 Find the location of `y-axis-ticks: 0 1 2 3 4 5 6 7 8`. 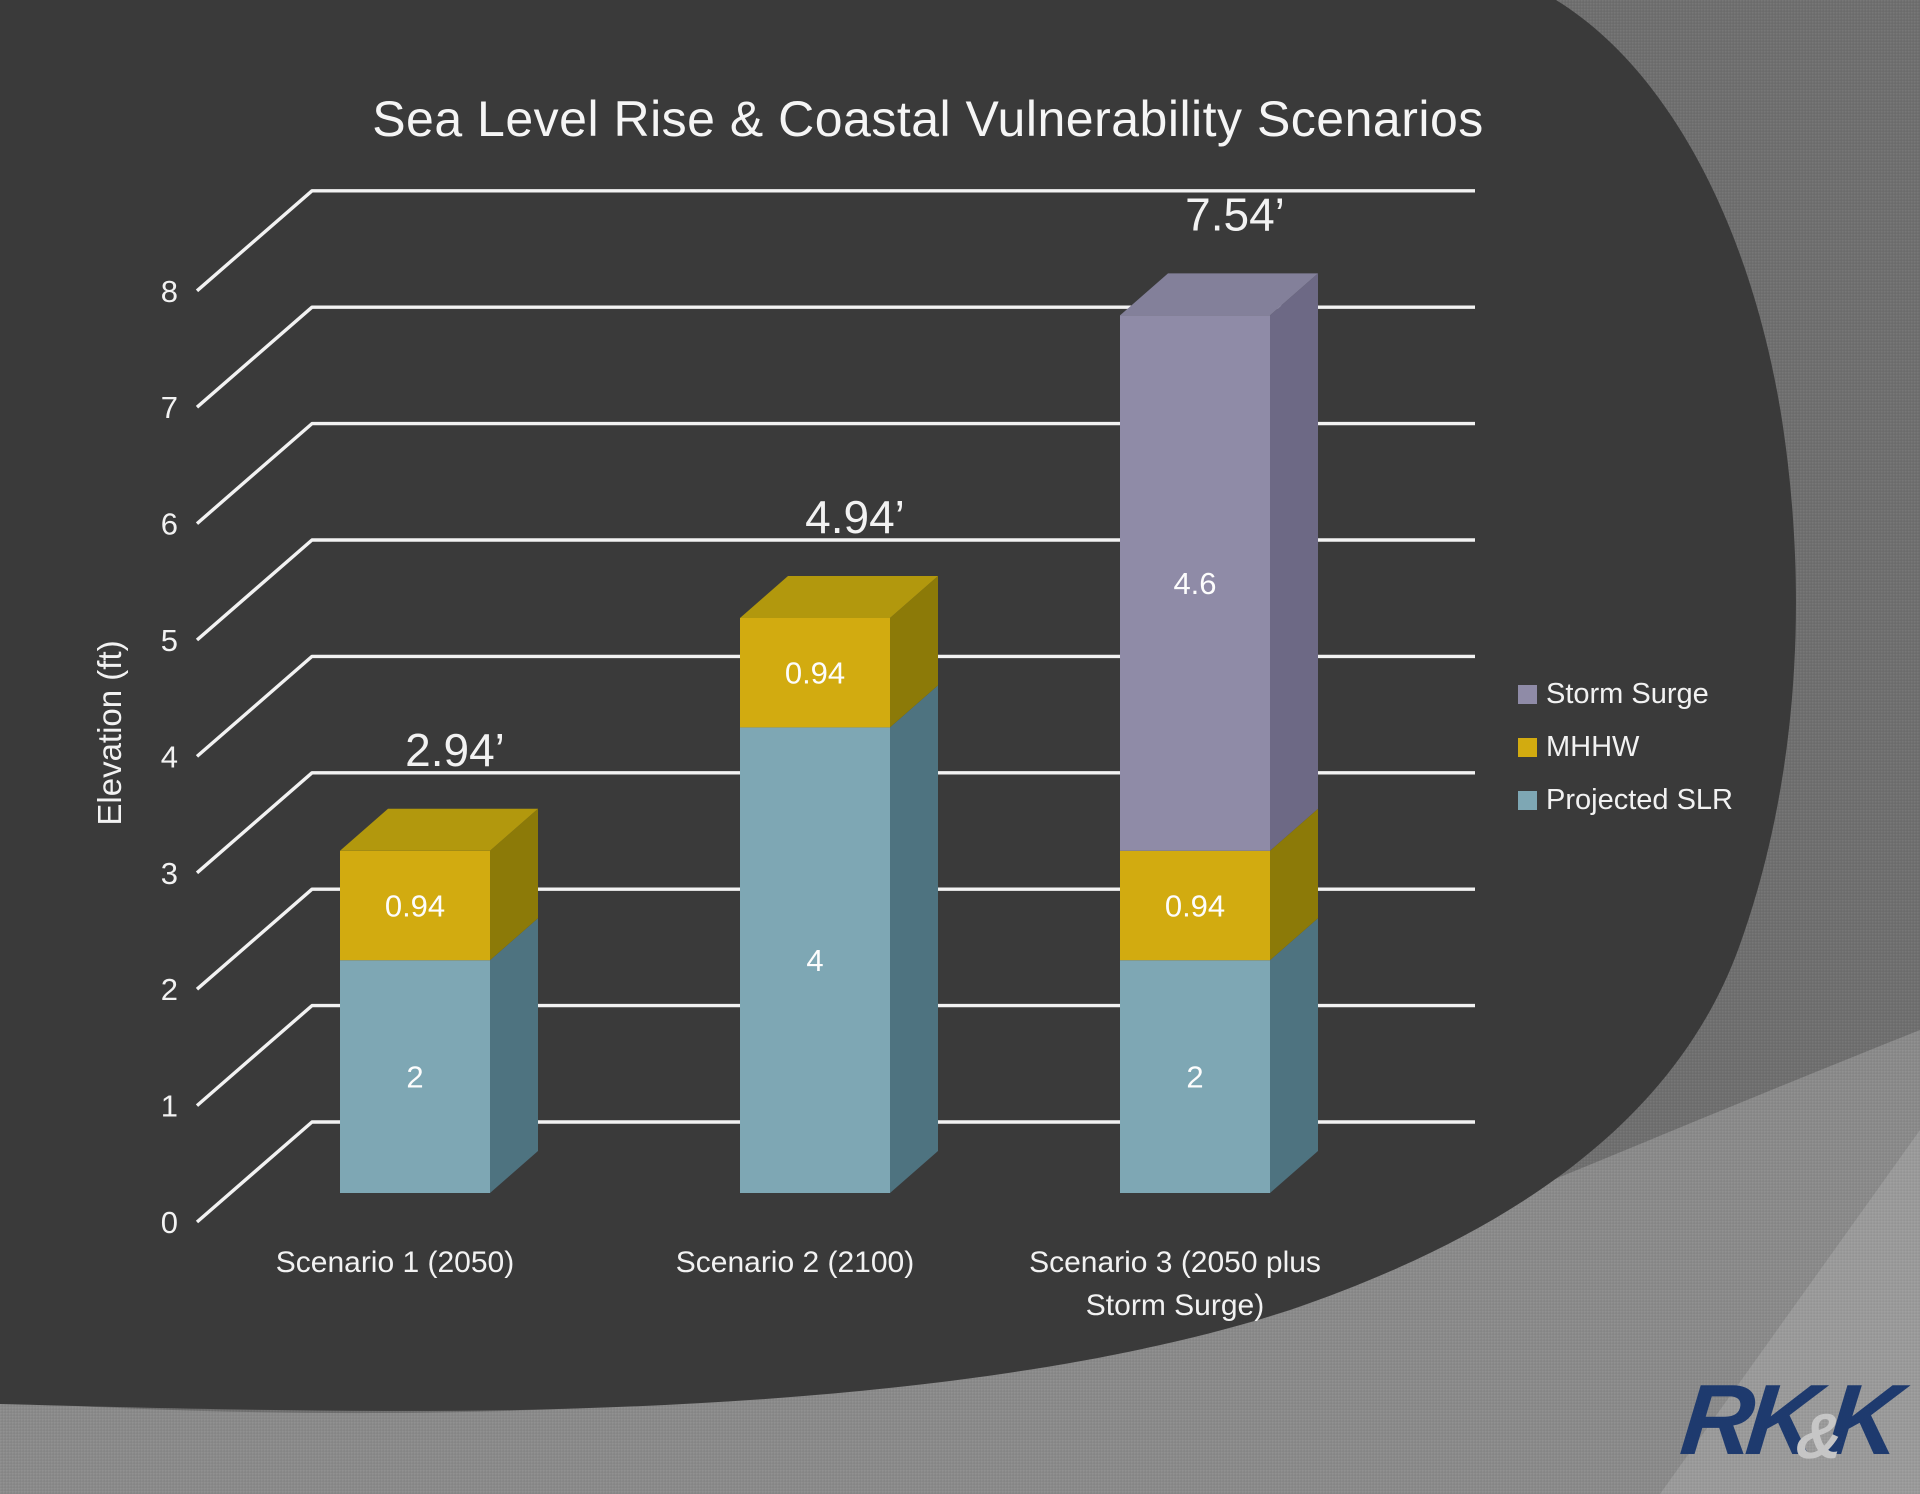

y-axis-ticks: 0 1 2 3 4 5 6 7 8 is located at coordinates (169, 757).